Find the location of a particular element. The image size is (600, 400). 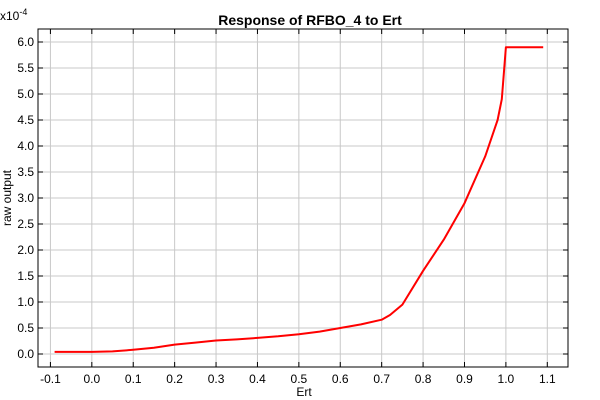

x-tick-label: 0.2 is located at coordinates (174, 379).